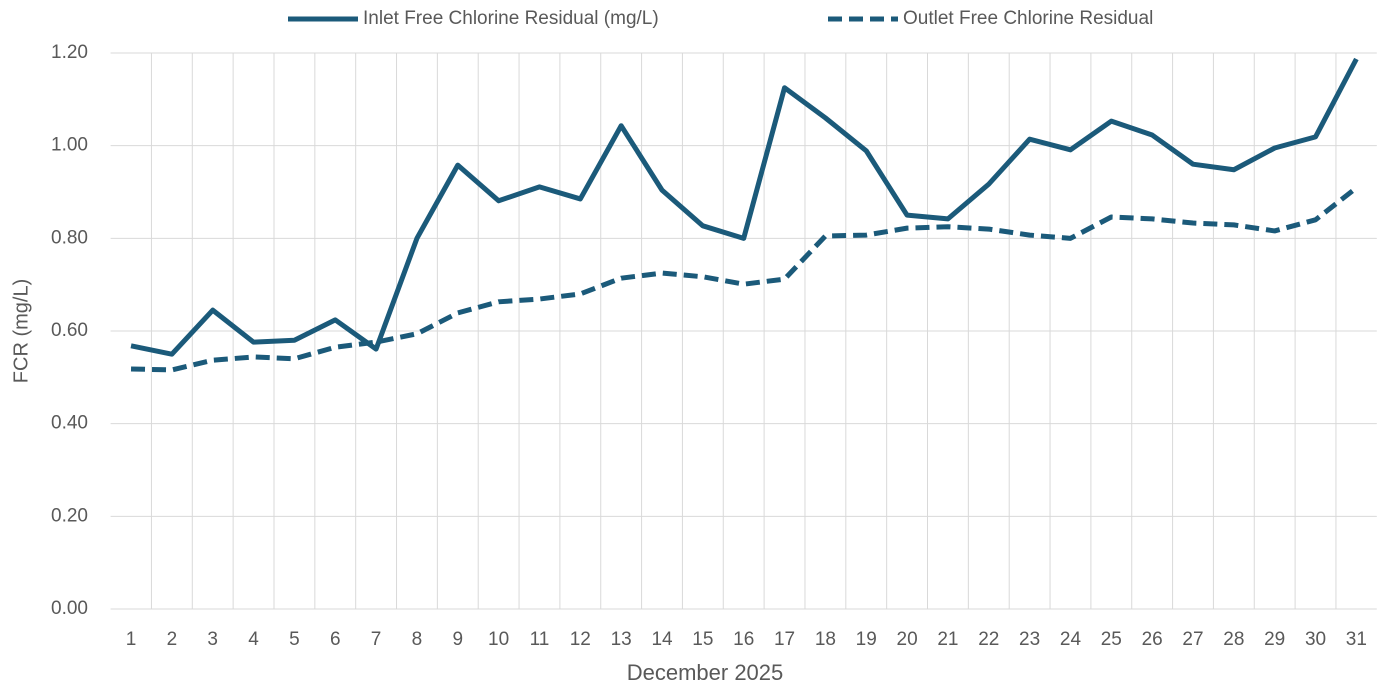 The image size is (1388, 689). What do you see at coordinates (1029, 639) in the screenshot?
I see `x-tick-label: 23` at bounding box center [1029, 639].